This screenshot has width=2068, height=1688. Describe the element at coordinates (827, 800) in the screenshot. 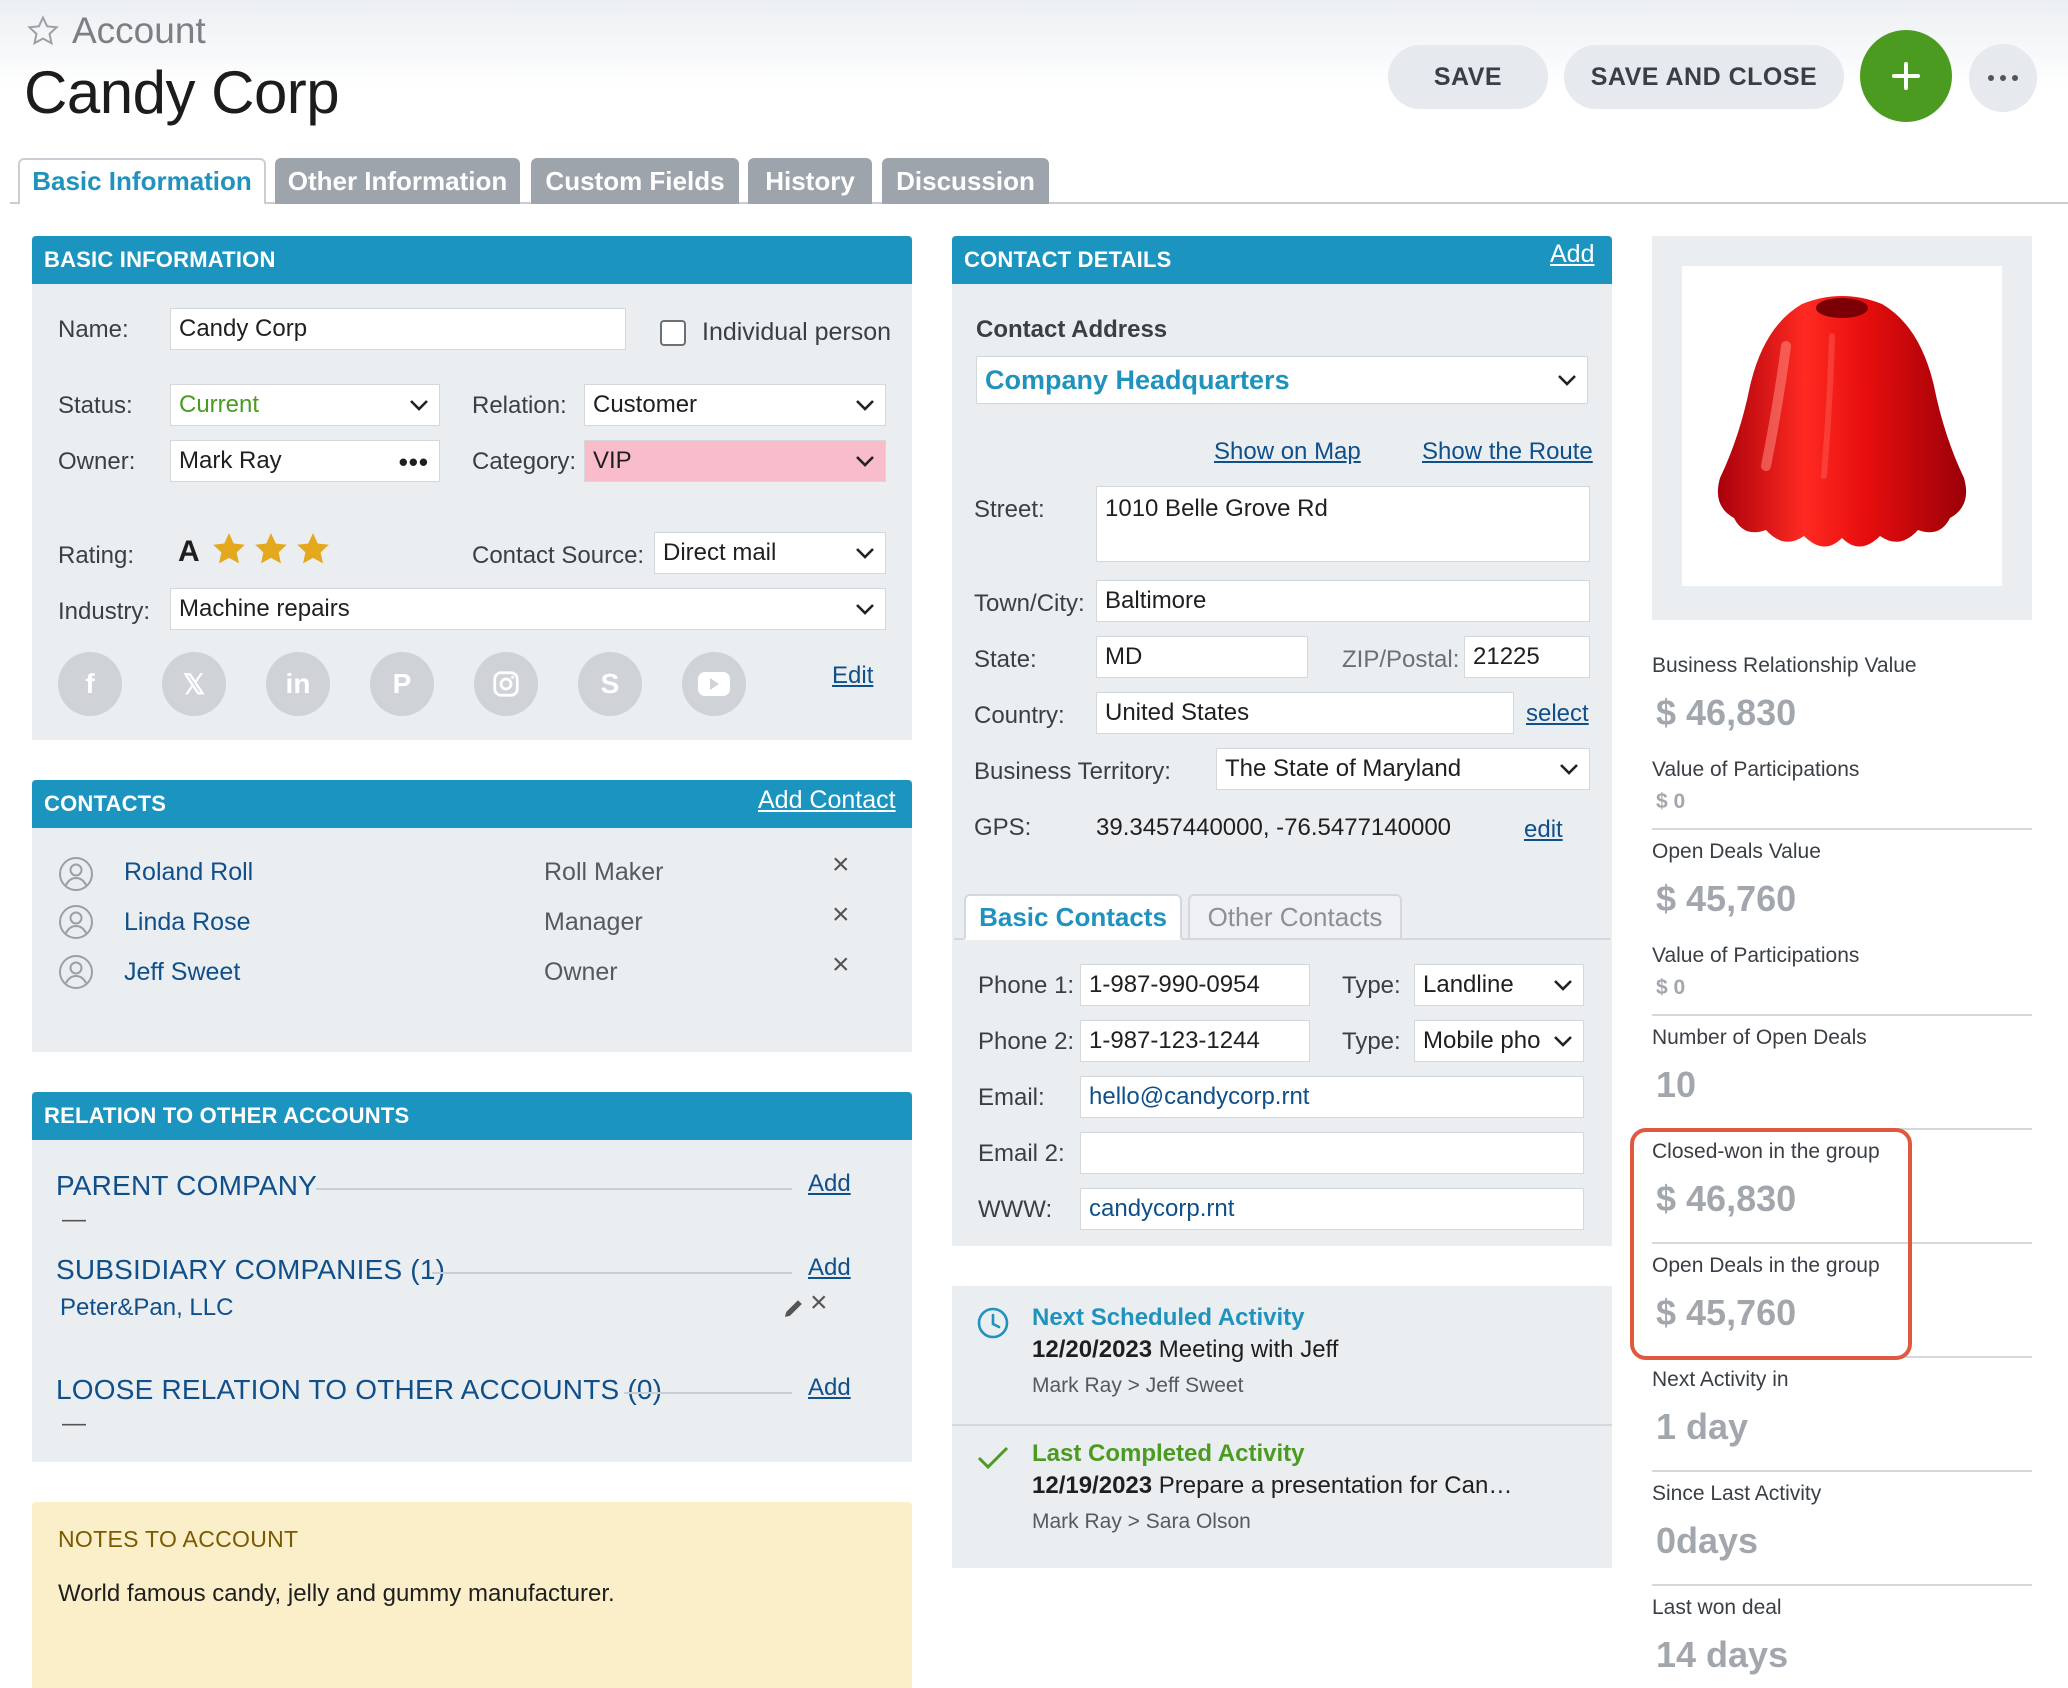

I see `add-contact-link: Add Contact` at that location.